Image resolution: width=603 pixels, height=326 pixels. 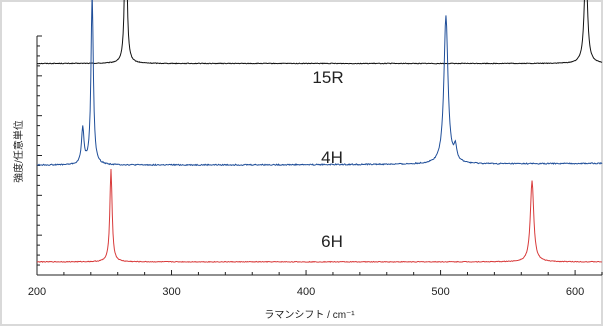 What do you see at coordinates (309, 315) in the screenshot?
I see `x-axis-label: ラマンシフト / cm⁻¹` at bounding box center [309, 315].